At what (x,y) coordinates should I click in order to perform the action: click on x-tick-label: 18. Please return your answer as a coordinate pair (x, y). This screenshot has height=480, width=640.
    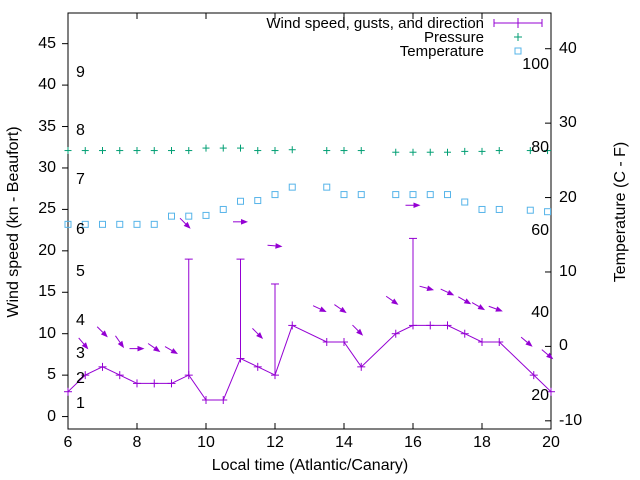
    Looking at the image, I should click on (482, 442).